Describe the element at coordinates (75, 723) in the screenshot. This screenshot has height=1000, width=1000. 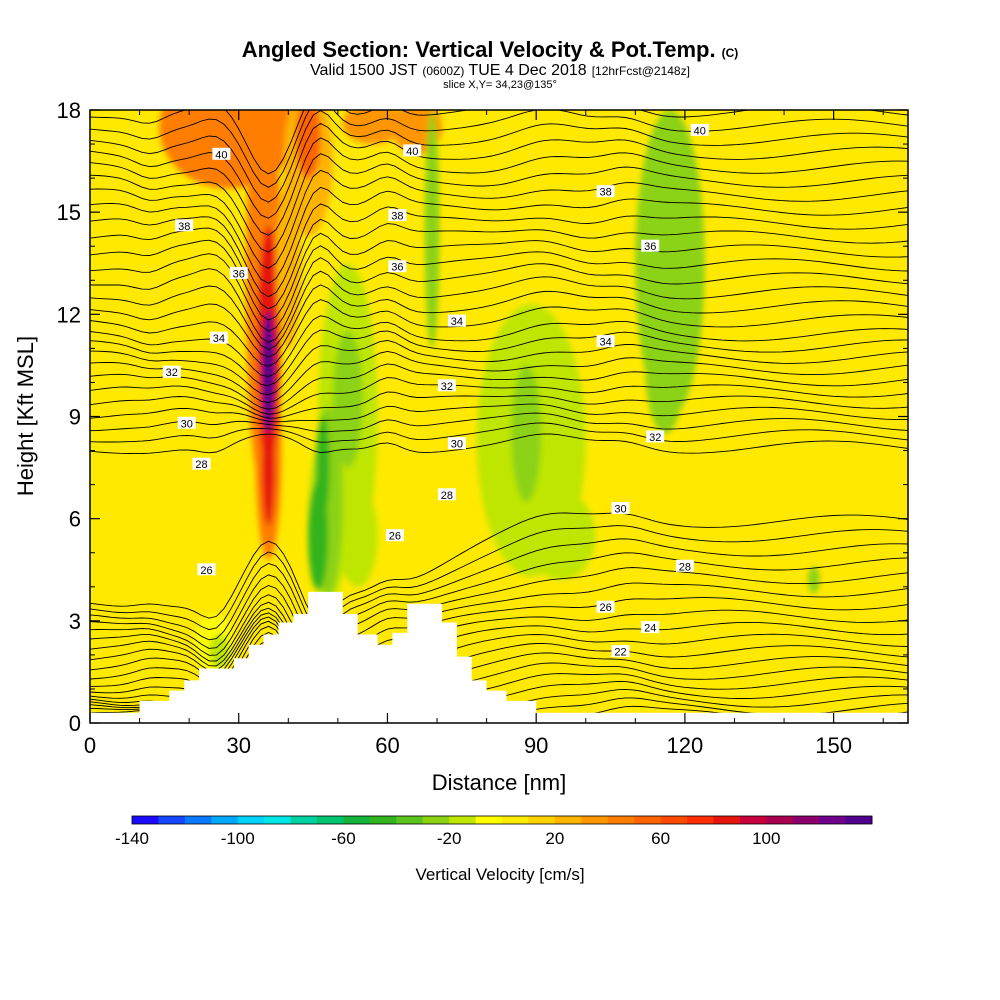
I see `y-tick-label: 0` at that location.